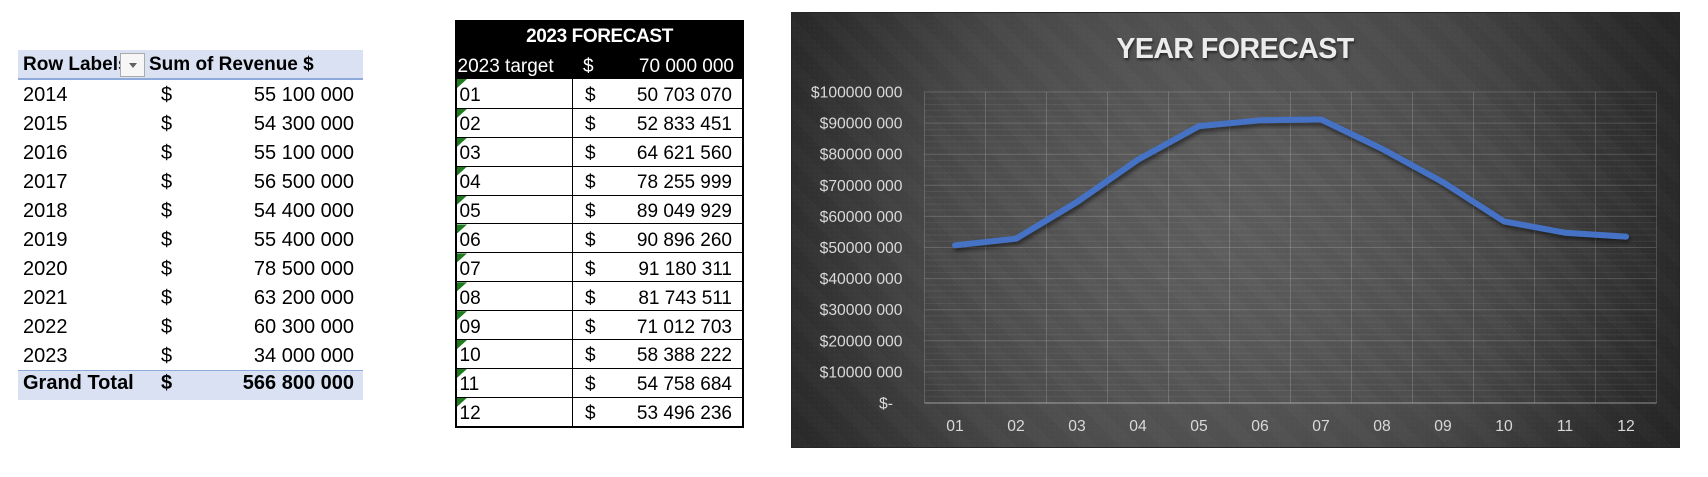  What do you see at coordinates (861, 310) in the screenshot?
I see `svg-text: $30000 000` at bounding box center [861, 310].